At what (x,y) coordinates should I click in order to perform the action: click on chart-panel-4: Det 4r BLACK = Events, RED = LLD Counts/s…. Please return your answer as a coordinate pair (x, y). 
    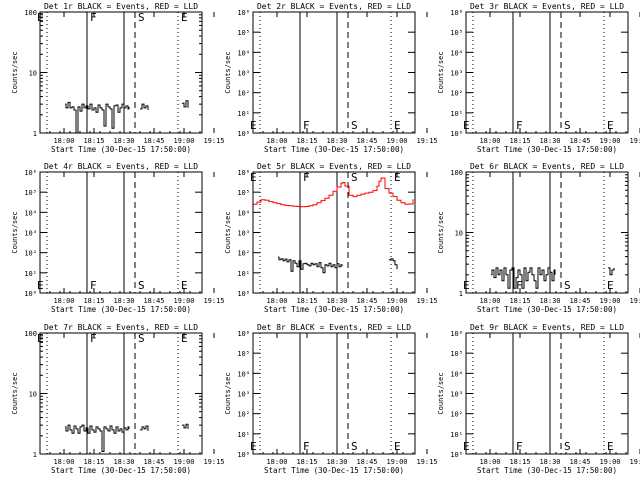
    Looking at the image, I should click on (118, 238).